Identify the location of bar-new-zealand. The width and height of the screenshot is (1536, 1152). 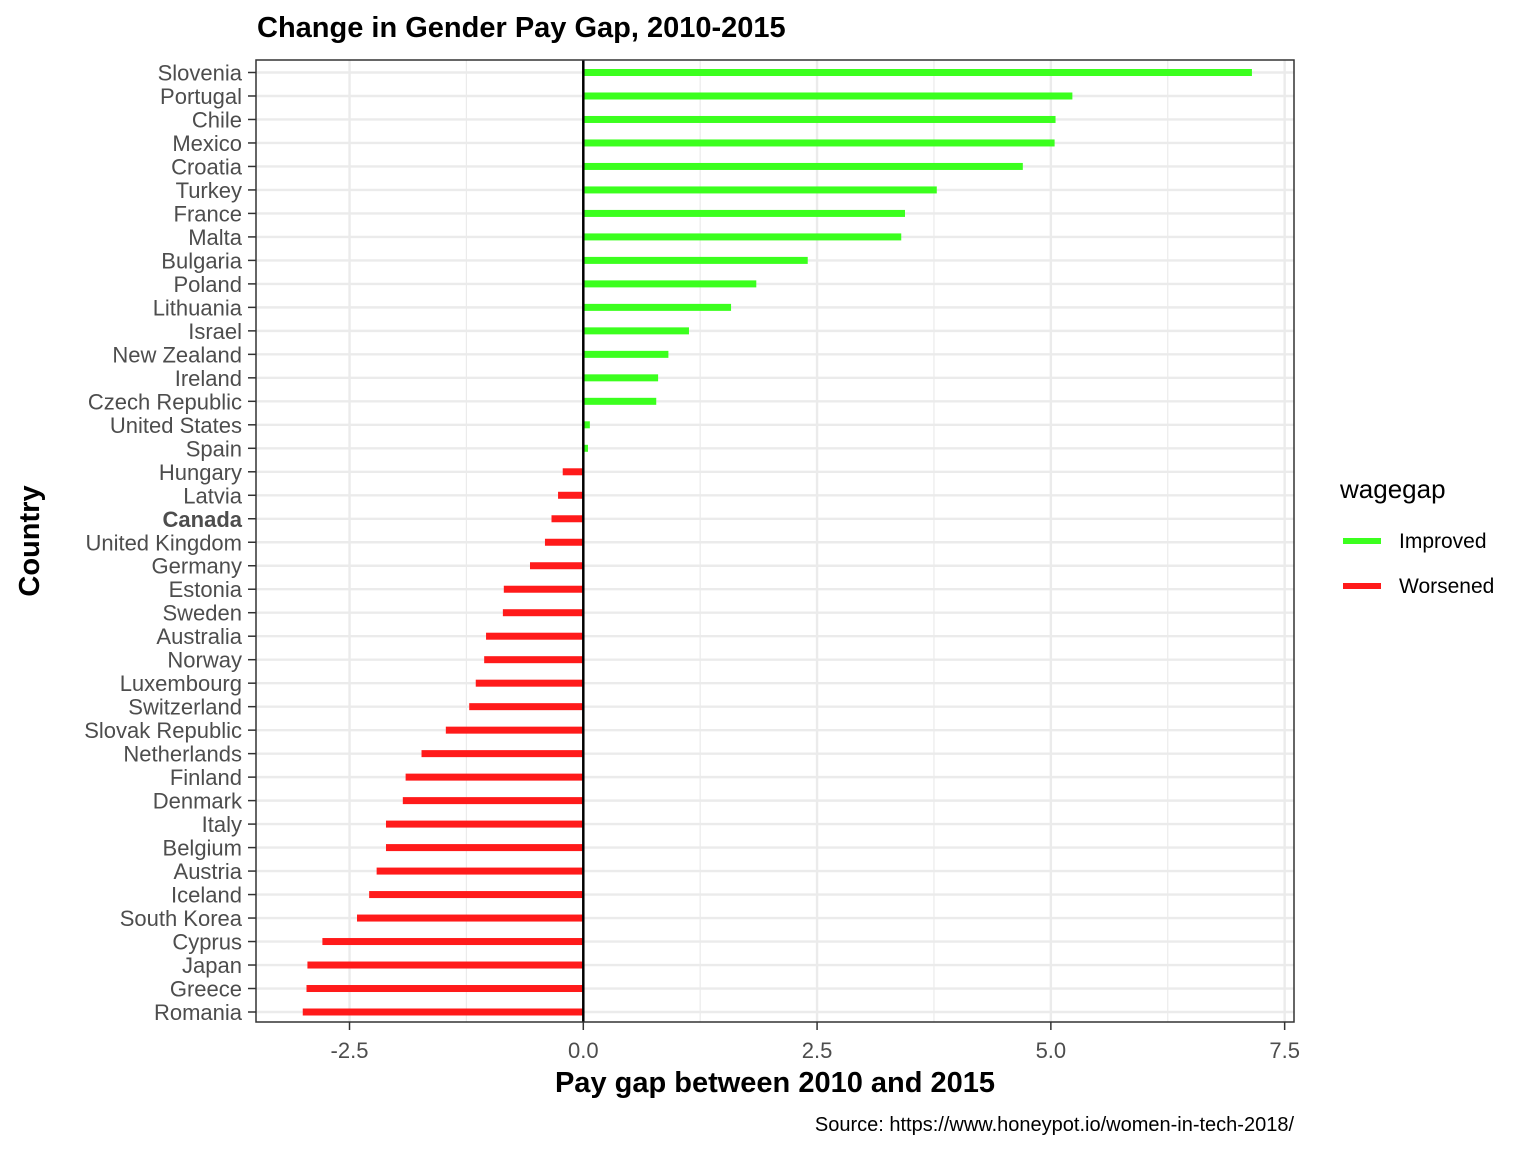
(626, 354).